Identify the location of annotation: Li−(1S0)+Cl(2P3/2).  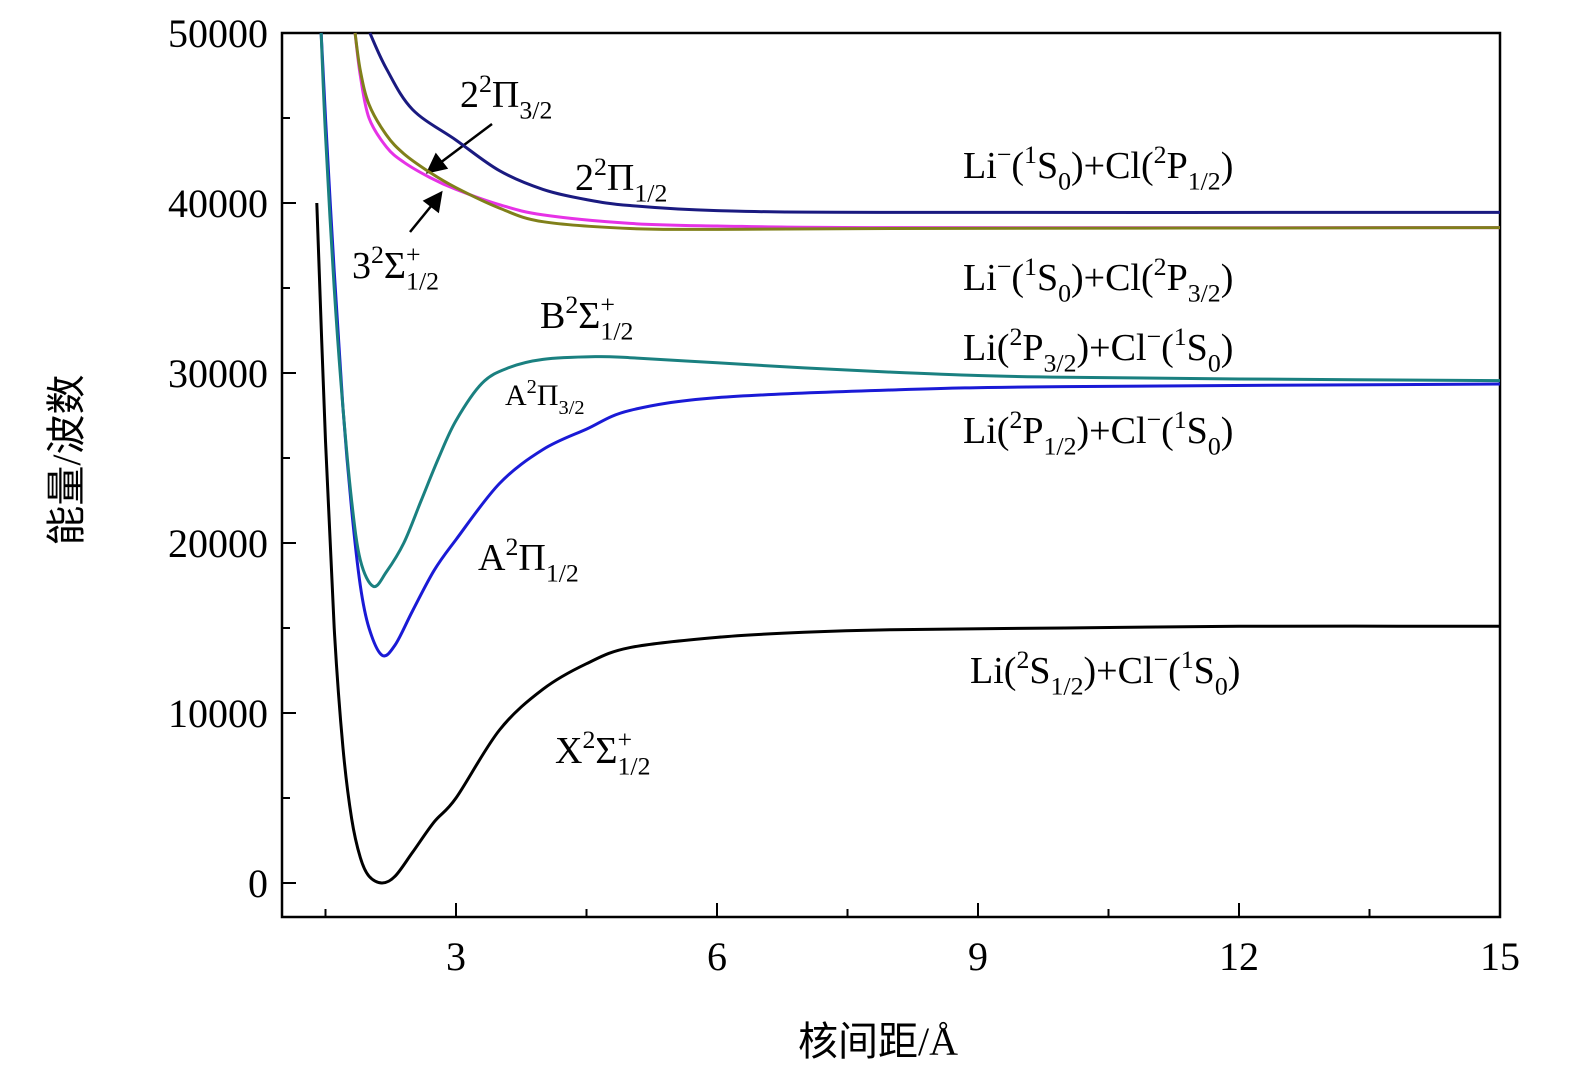
(1098, 280).